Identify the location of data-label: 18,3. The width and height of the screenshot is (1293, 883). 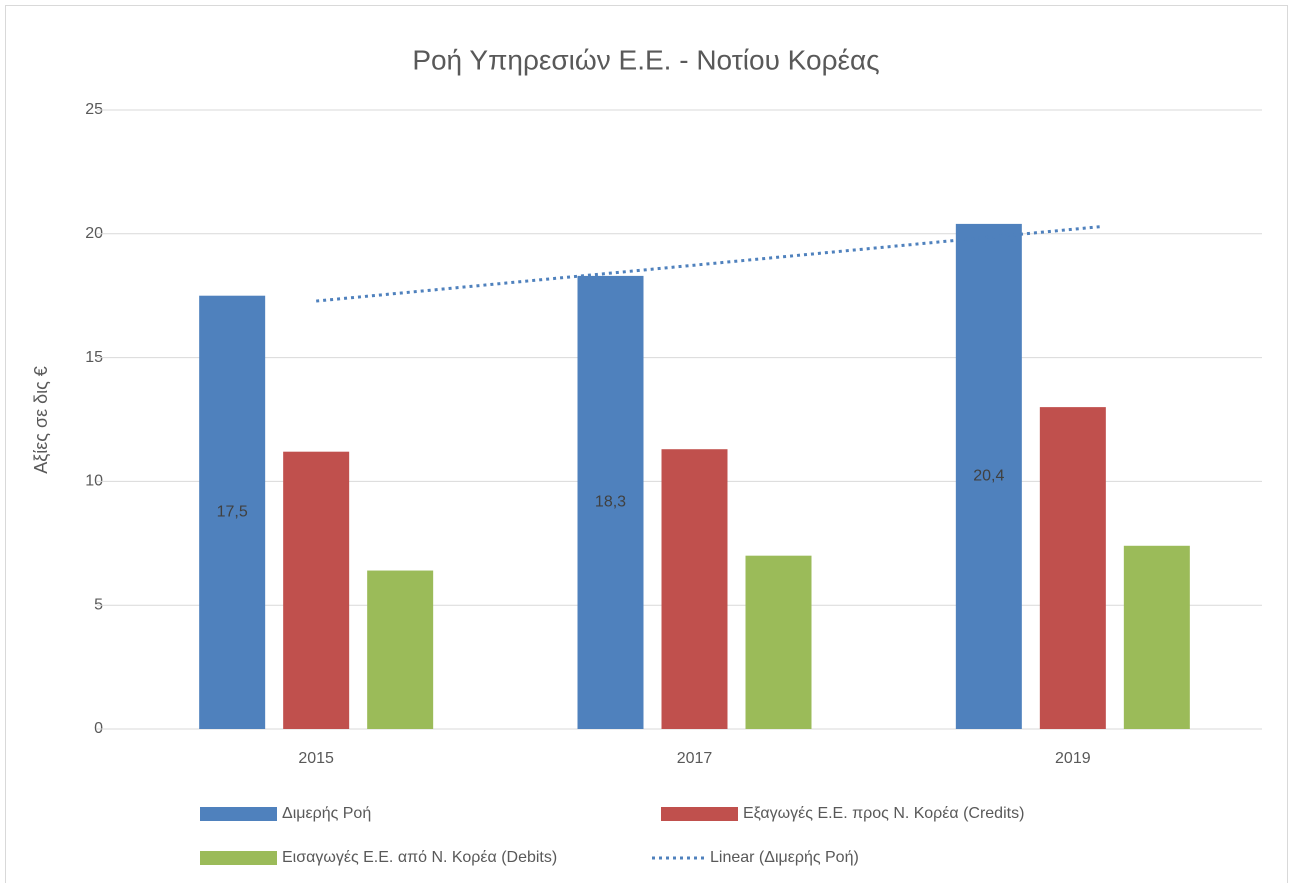
(610, 502).